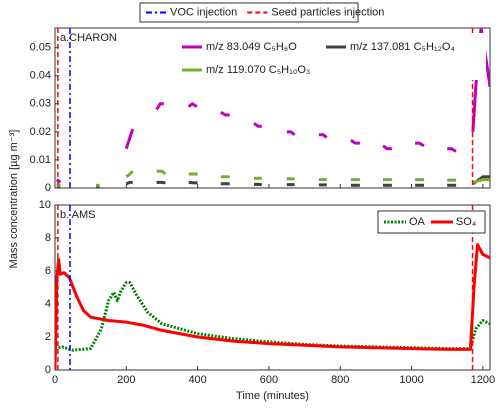 This screenshot has height=409, width=500. I want to click on legend-label: m/z 137.081 C₅H₁₂O₄, so click(402, 47).